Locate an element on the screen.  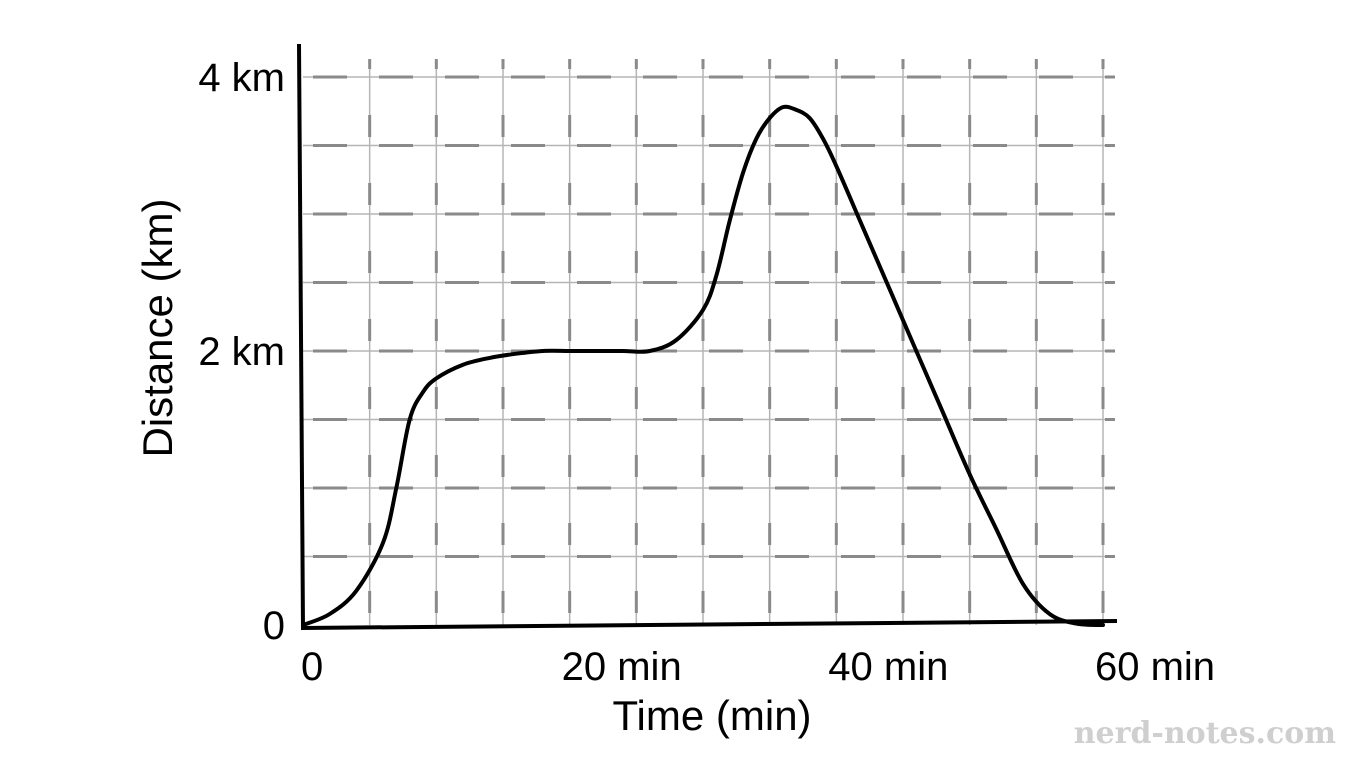
x-tick-label: 0 is located at coordinates (312, 667).